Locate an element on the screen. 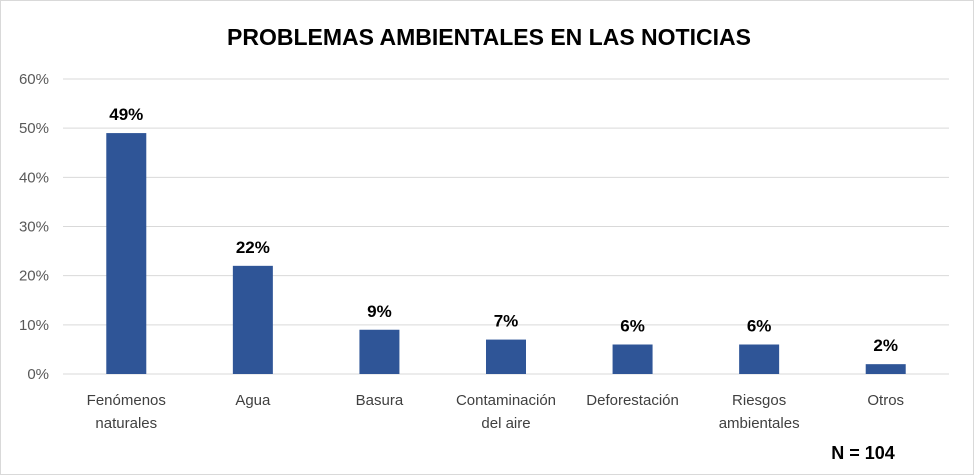  x-category-label: ambientales is located at coordinates (759, 423).